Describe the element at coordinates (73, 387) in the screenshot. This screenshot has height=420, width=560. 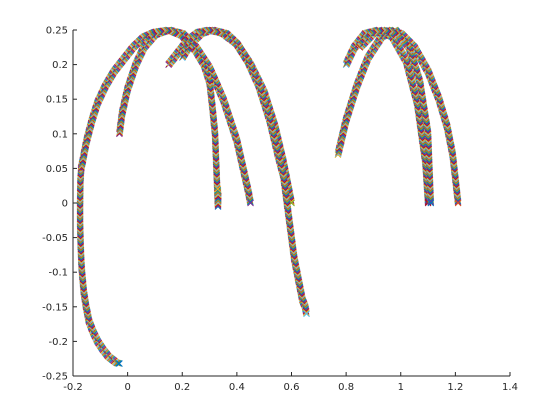
I see `x-tick-label: -0.2` at that location.